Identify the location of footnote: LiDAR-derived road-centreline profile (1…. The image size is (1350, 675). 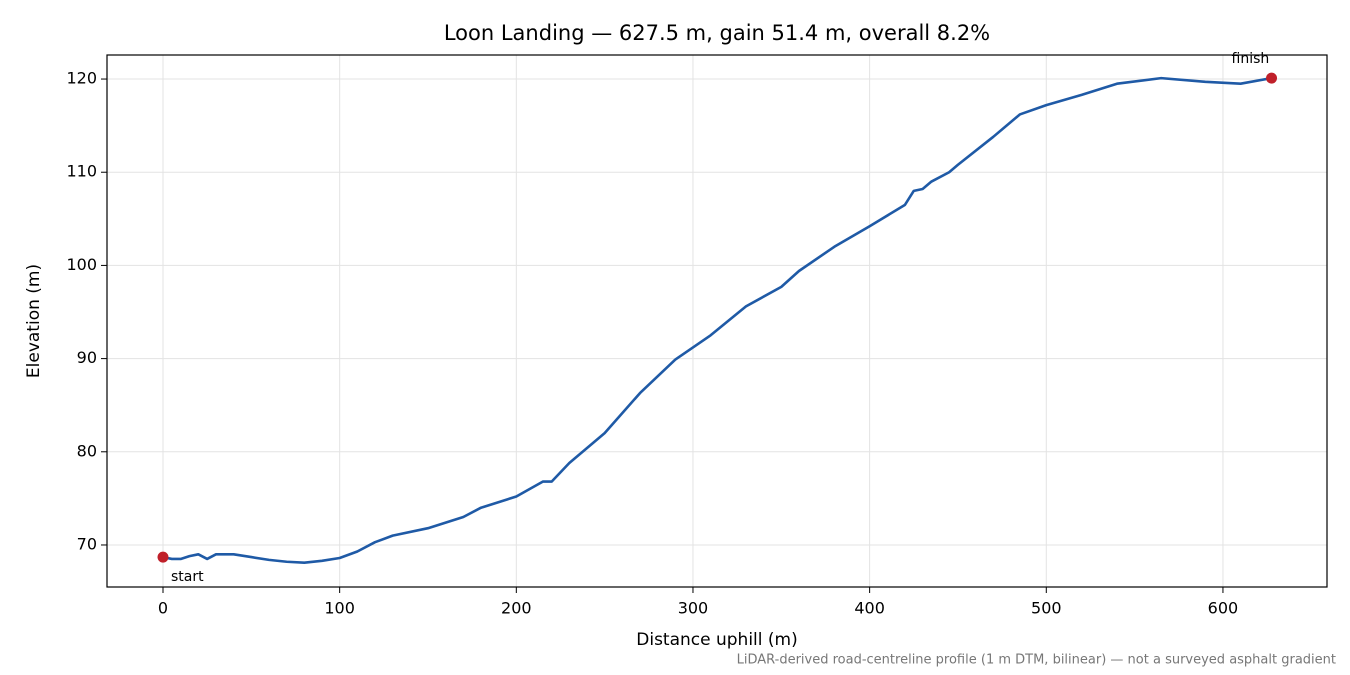
(1036, 660).